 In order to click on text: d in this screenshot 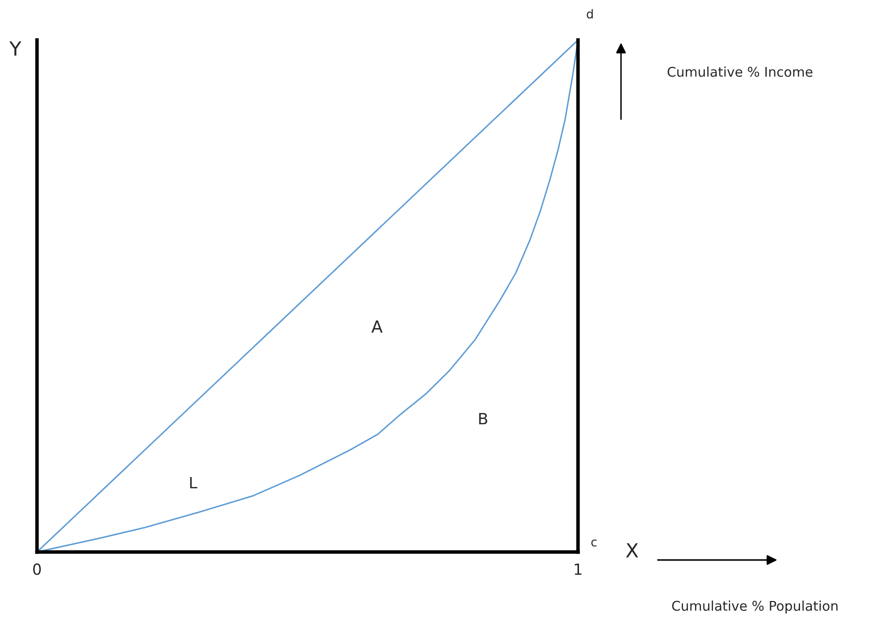, I will do `click(589, 14)`.